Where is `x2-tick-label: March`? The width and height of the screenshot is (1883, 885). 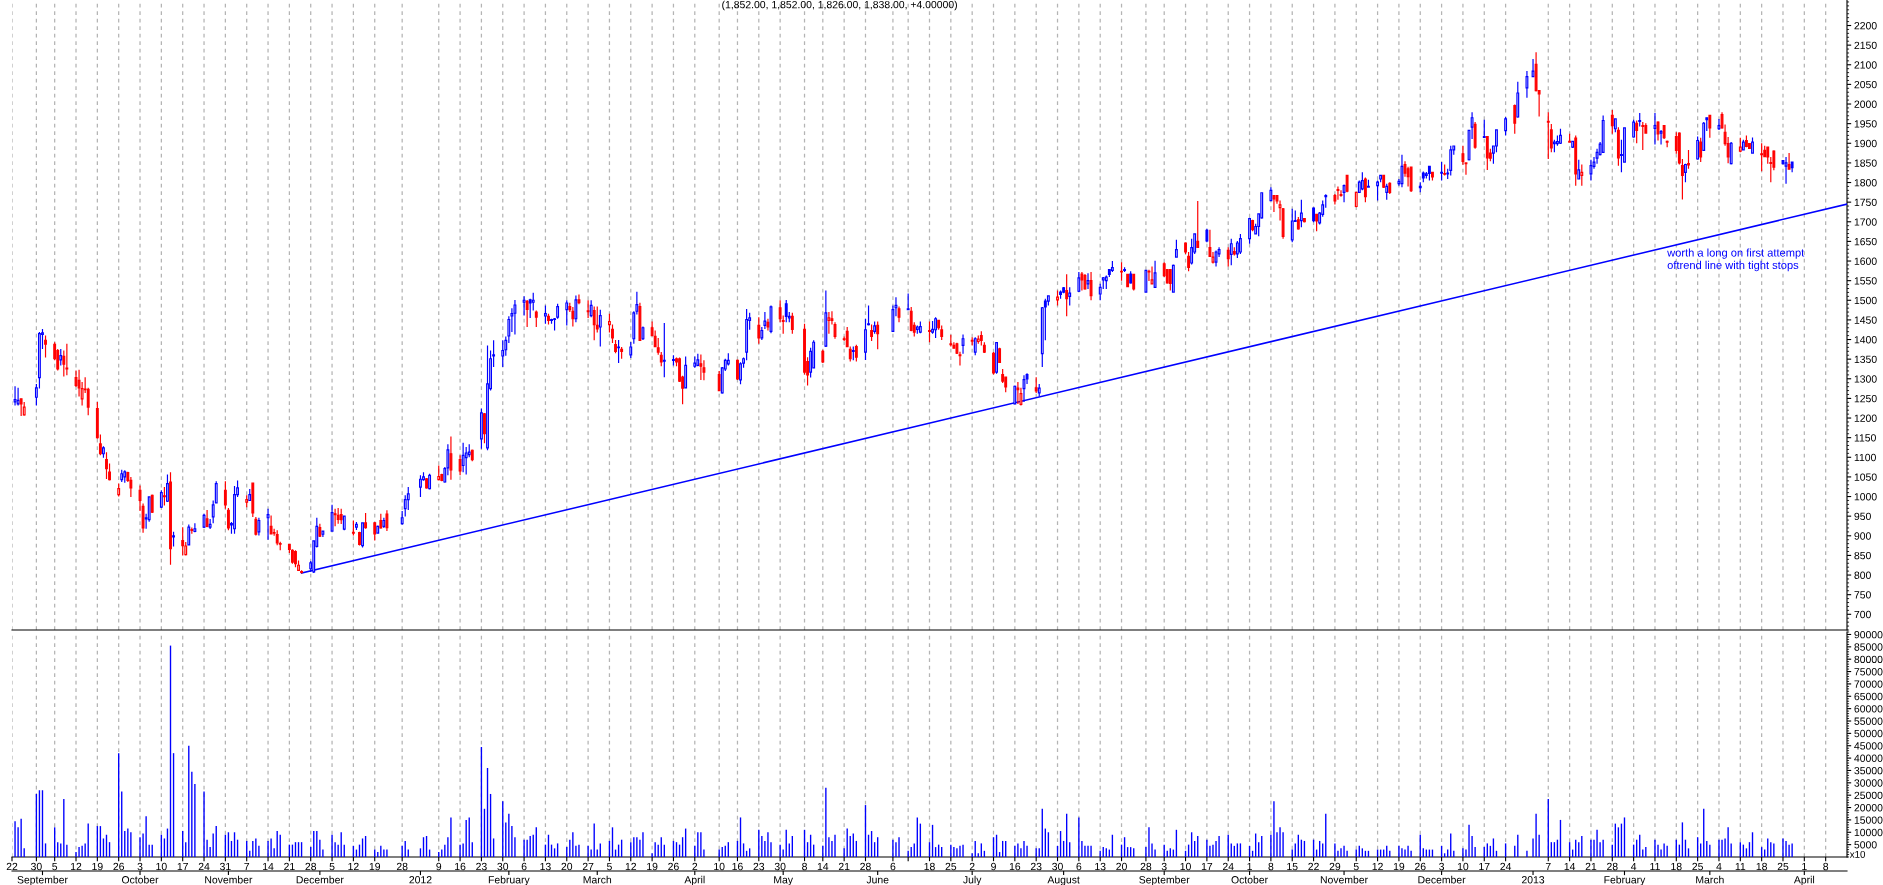 x2-tick-label: March is located at coordinates (597, 879).